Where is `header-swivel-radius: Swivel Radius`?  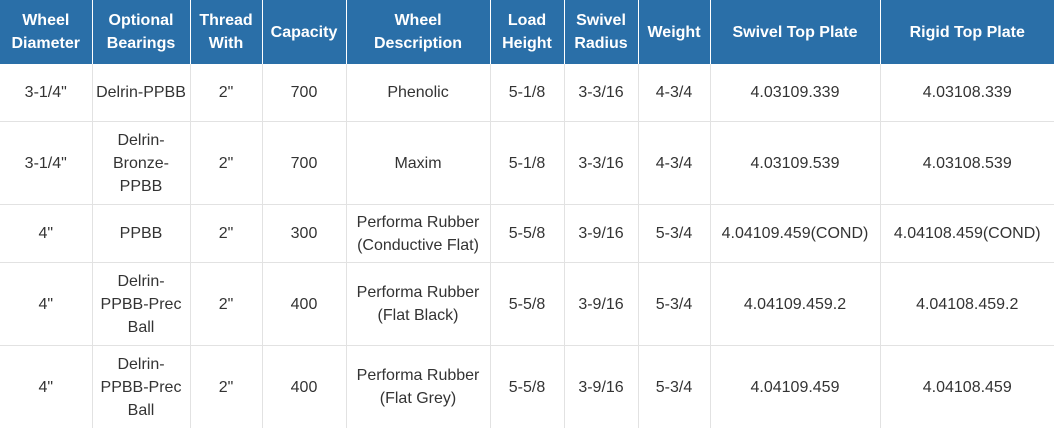
header-swivel-radius: Swivel Radius is located at coordinates (601, 32).